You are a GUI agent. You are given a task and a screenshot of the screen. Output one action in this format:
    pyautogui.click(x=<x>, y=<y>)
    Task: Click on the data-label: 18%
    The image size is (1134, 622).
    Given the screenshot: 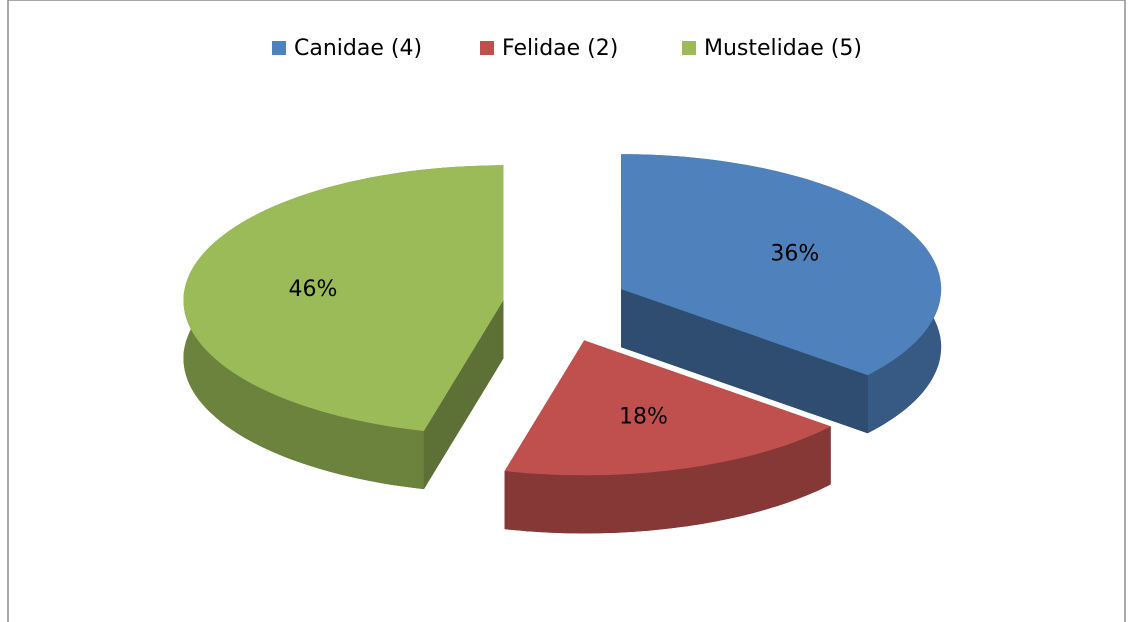 What is the action you would take?
    pyautogui.click(x=643, y=416)
    